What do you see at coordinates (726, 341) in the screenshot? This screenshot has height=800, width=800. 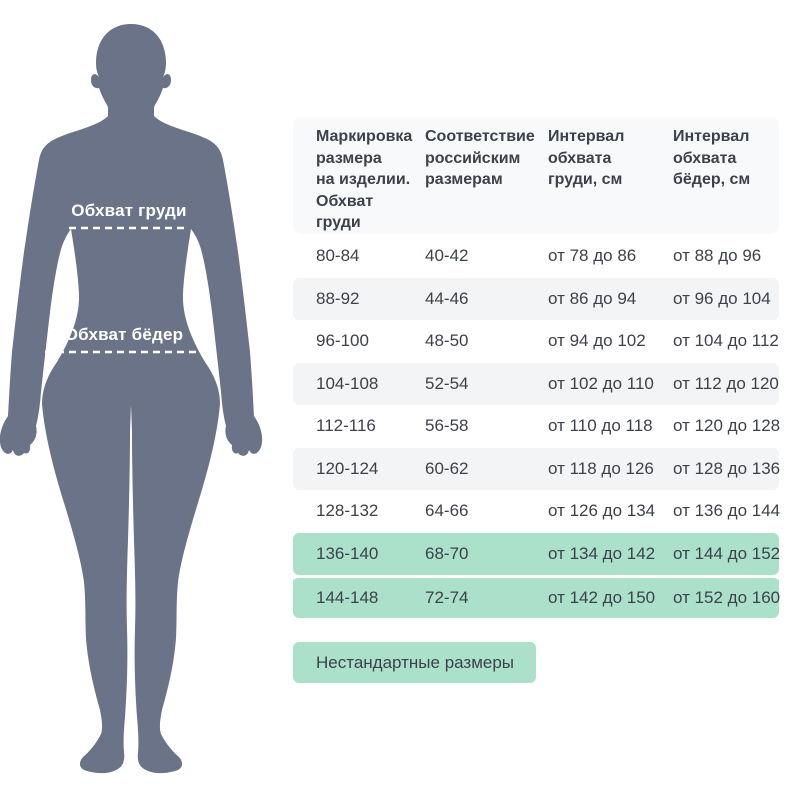 I see `cell-hips-range: от 104 до 112` at bounding box center [726, 341].